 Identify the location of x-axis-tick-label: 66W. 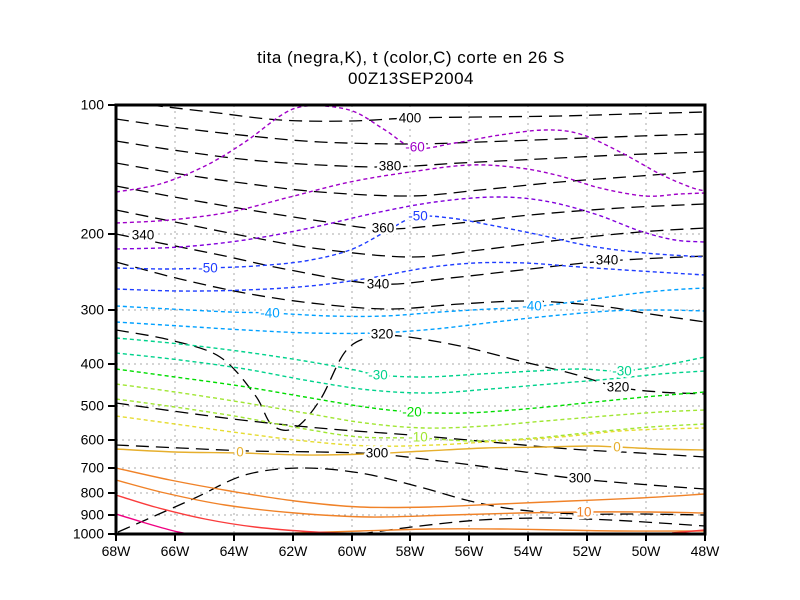
(176, 551).